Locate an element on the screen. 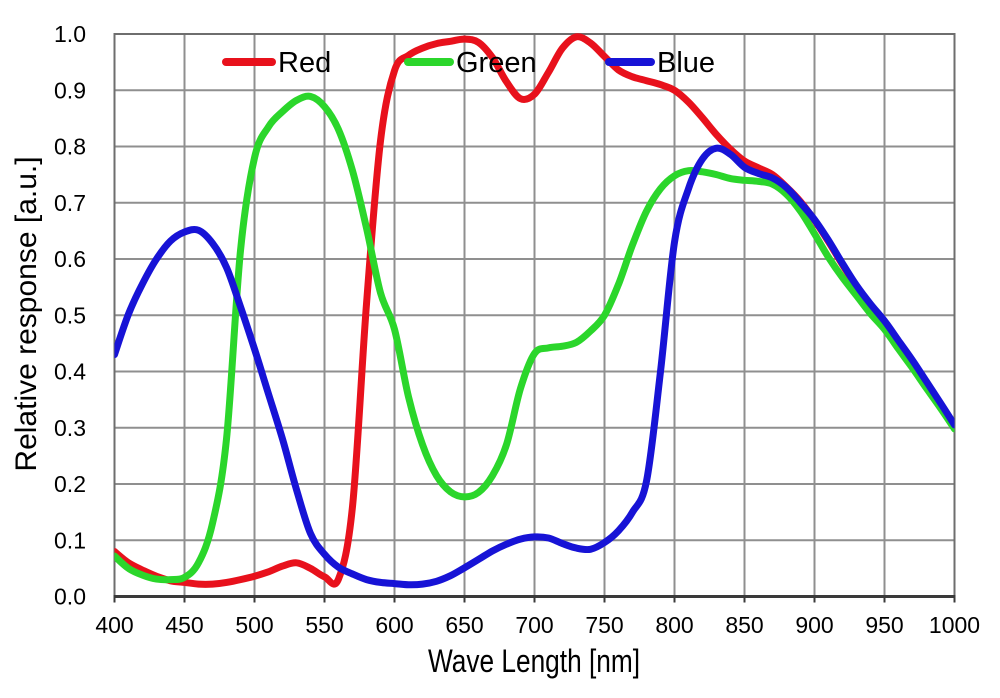  x-tick-label: 950 is located at coordinates (884, 625).